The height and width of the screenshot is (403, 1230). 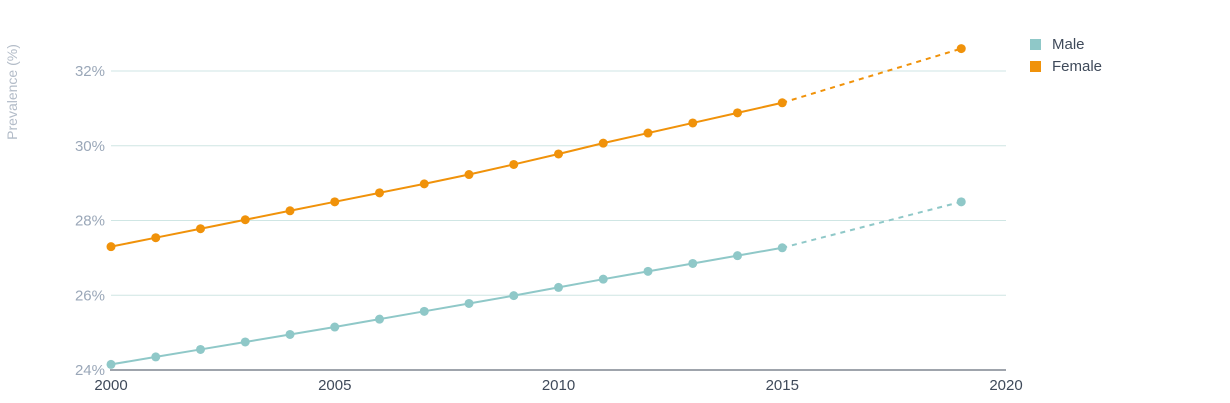 I want to click on x-tick-label: 2010, so click(x=558, y=385).